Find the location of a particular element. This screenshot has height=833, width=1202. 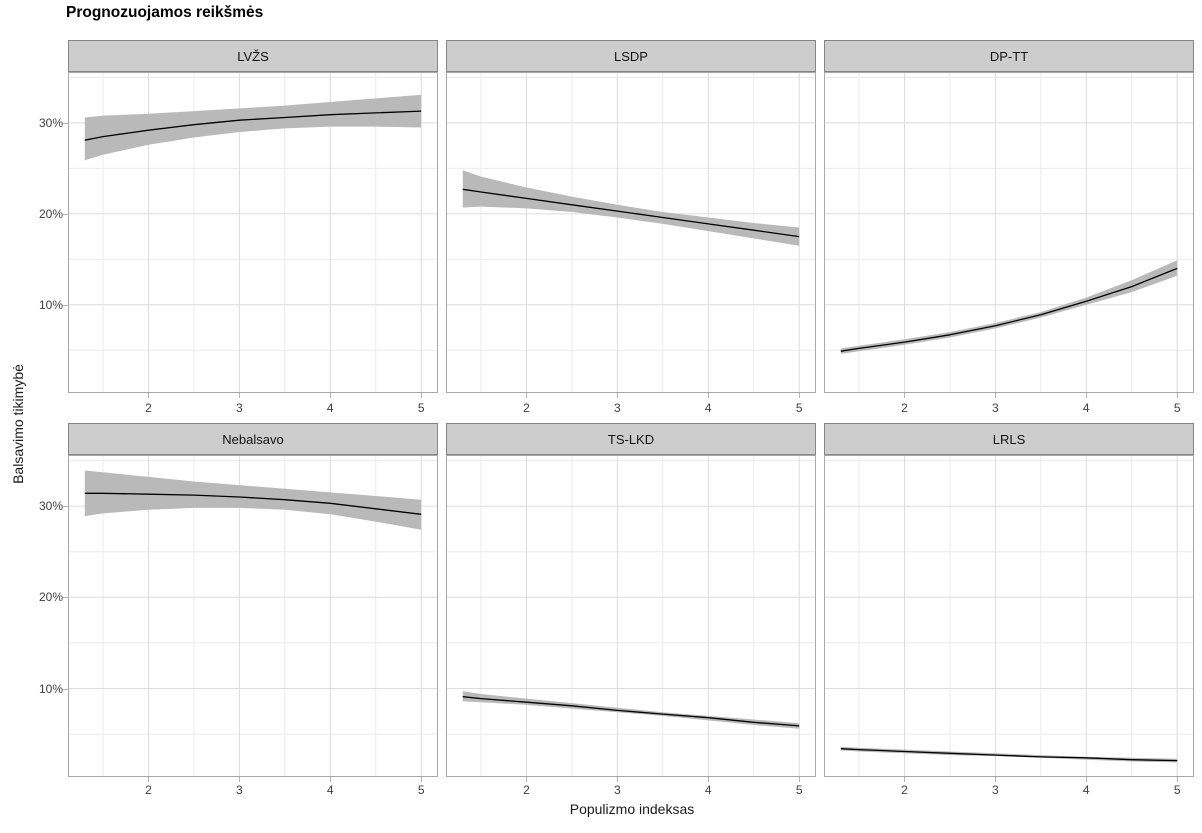

facet-strip-label: Nebalsavo is located at coordinates (253, 439).